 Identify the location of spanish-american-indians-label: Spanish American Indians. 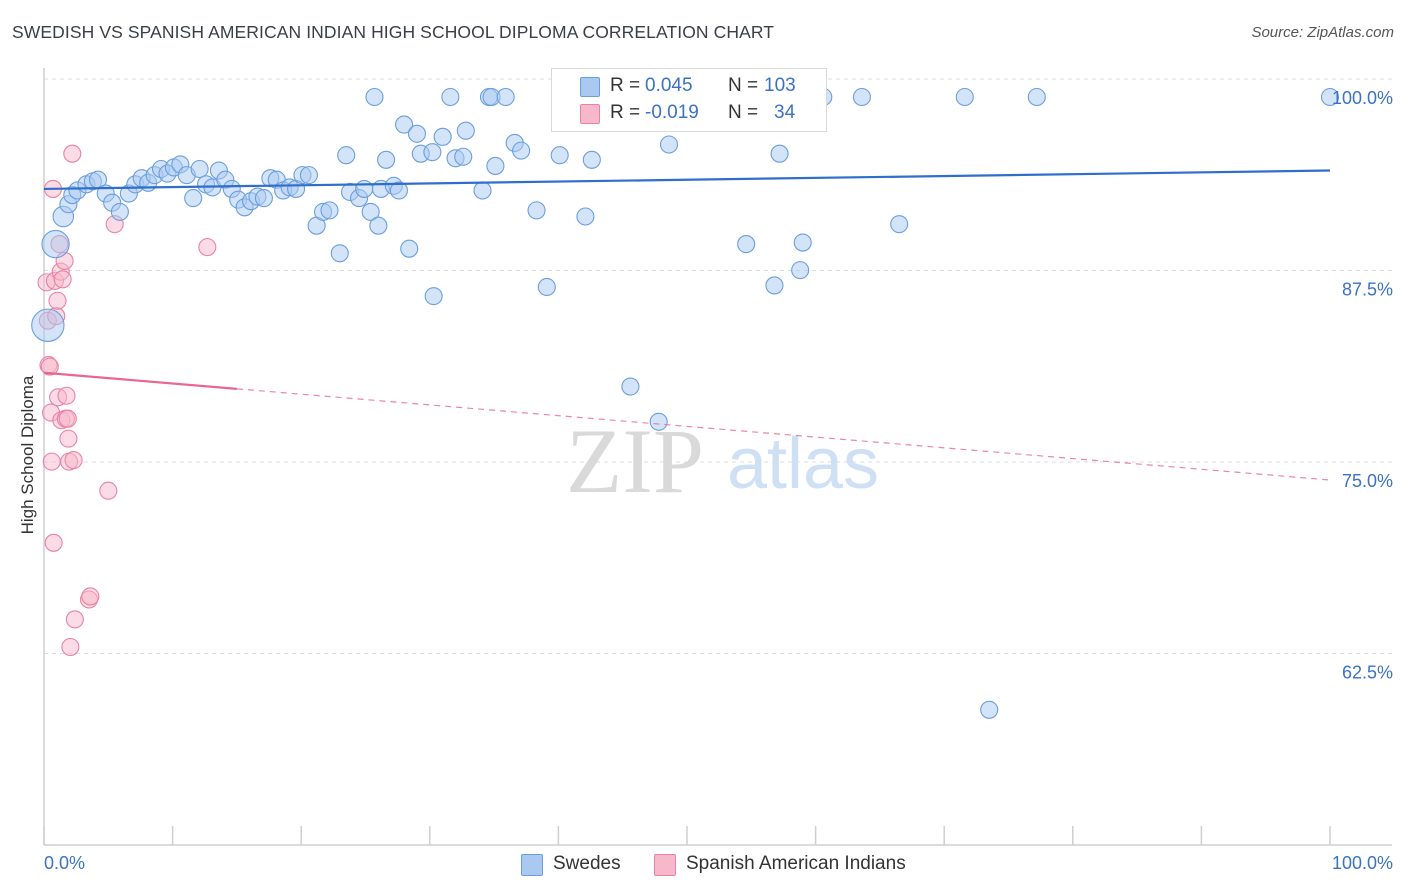
(796, 863).